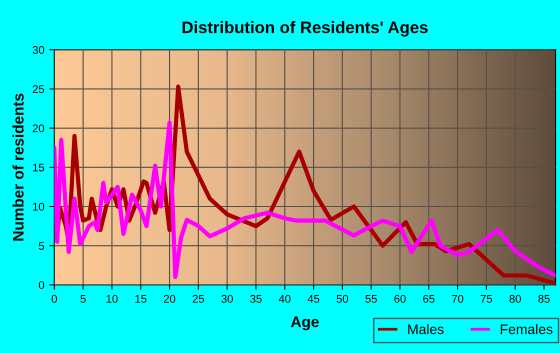  I want to click on x-axis-title: Age, so click(304, 323).